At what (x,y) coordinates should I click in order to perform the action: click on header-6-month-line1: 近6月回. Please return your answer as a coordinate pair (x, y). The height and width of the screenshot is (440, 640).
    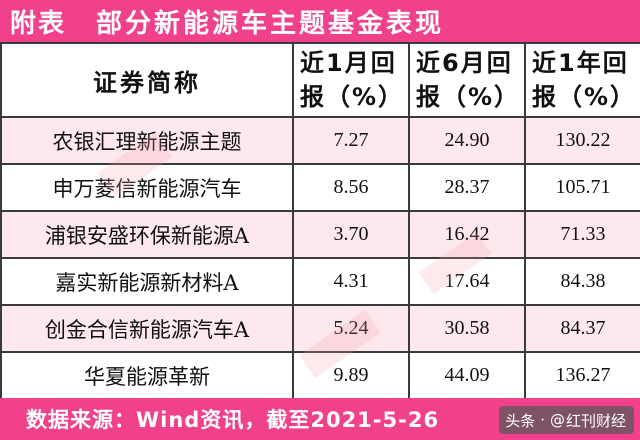
    Looking at the image, I should click on (464, 63).